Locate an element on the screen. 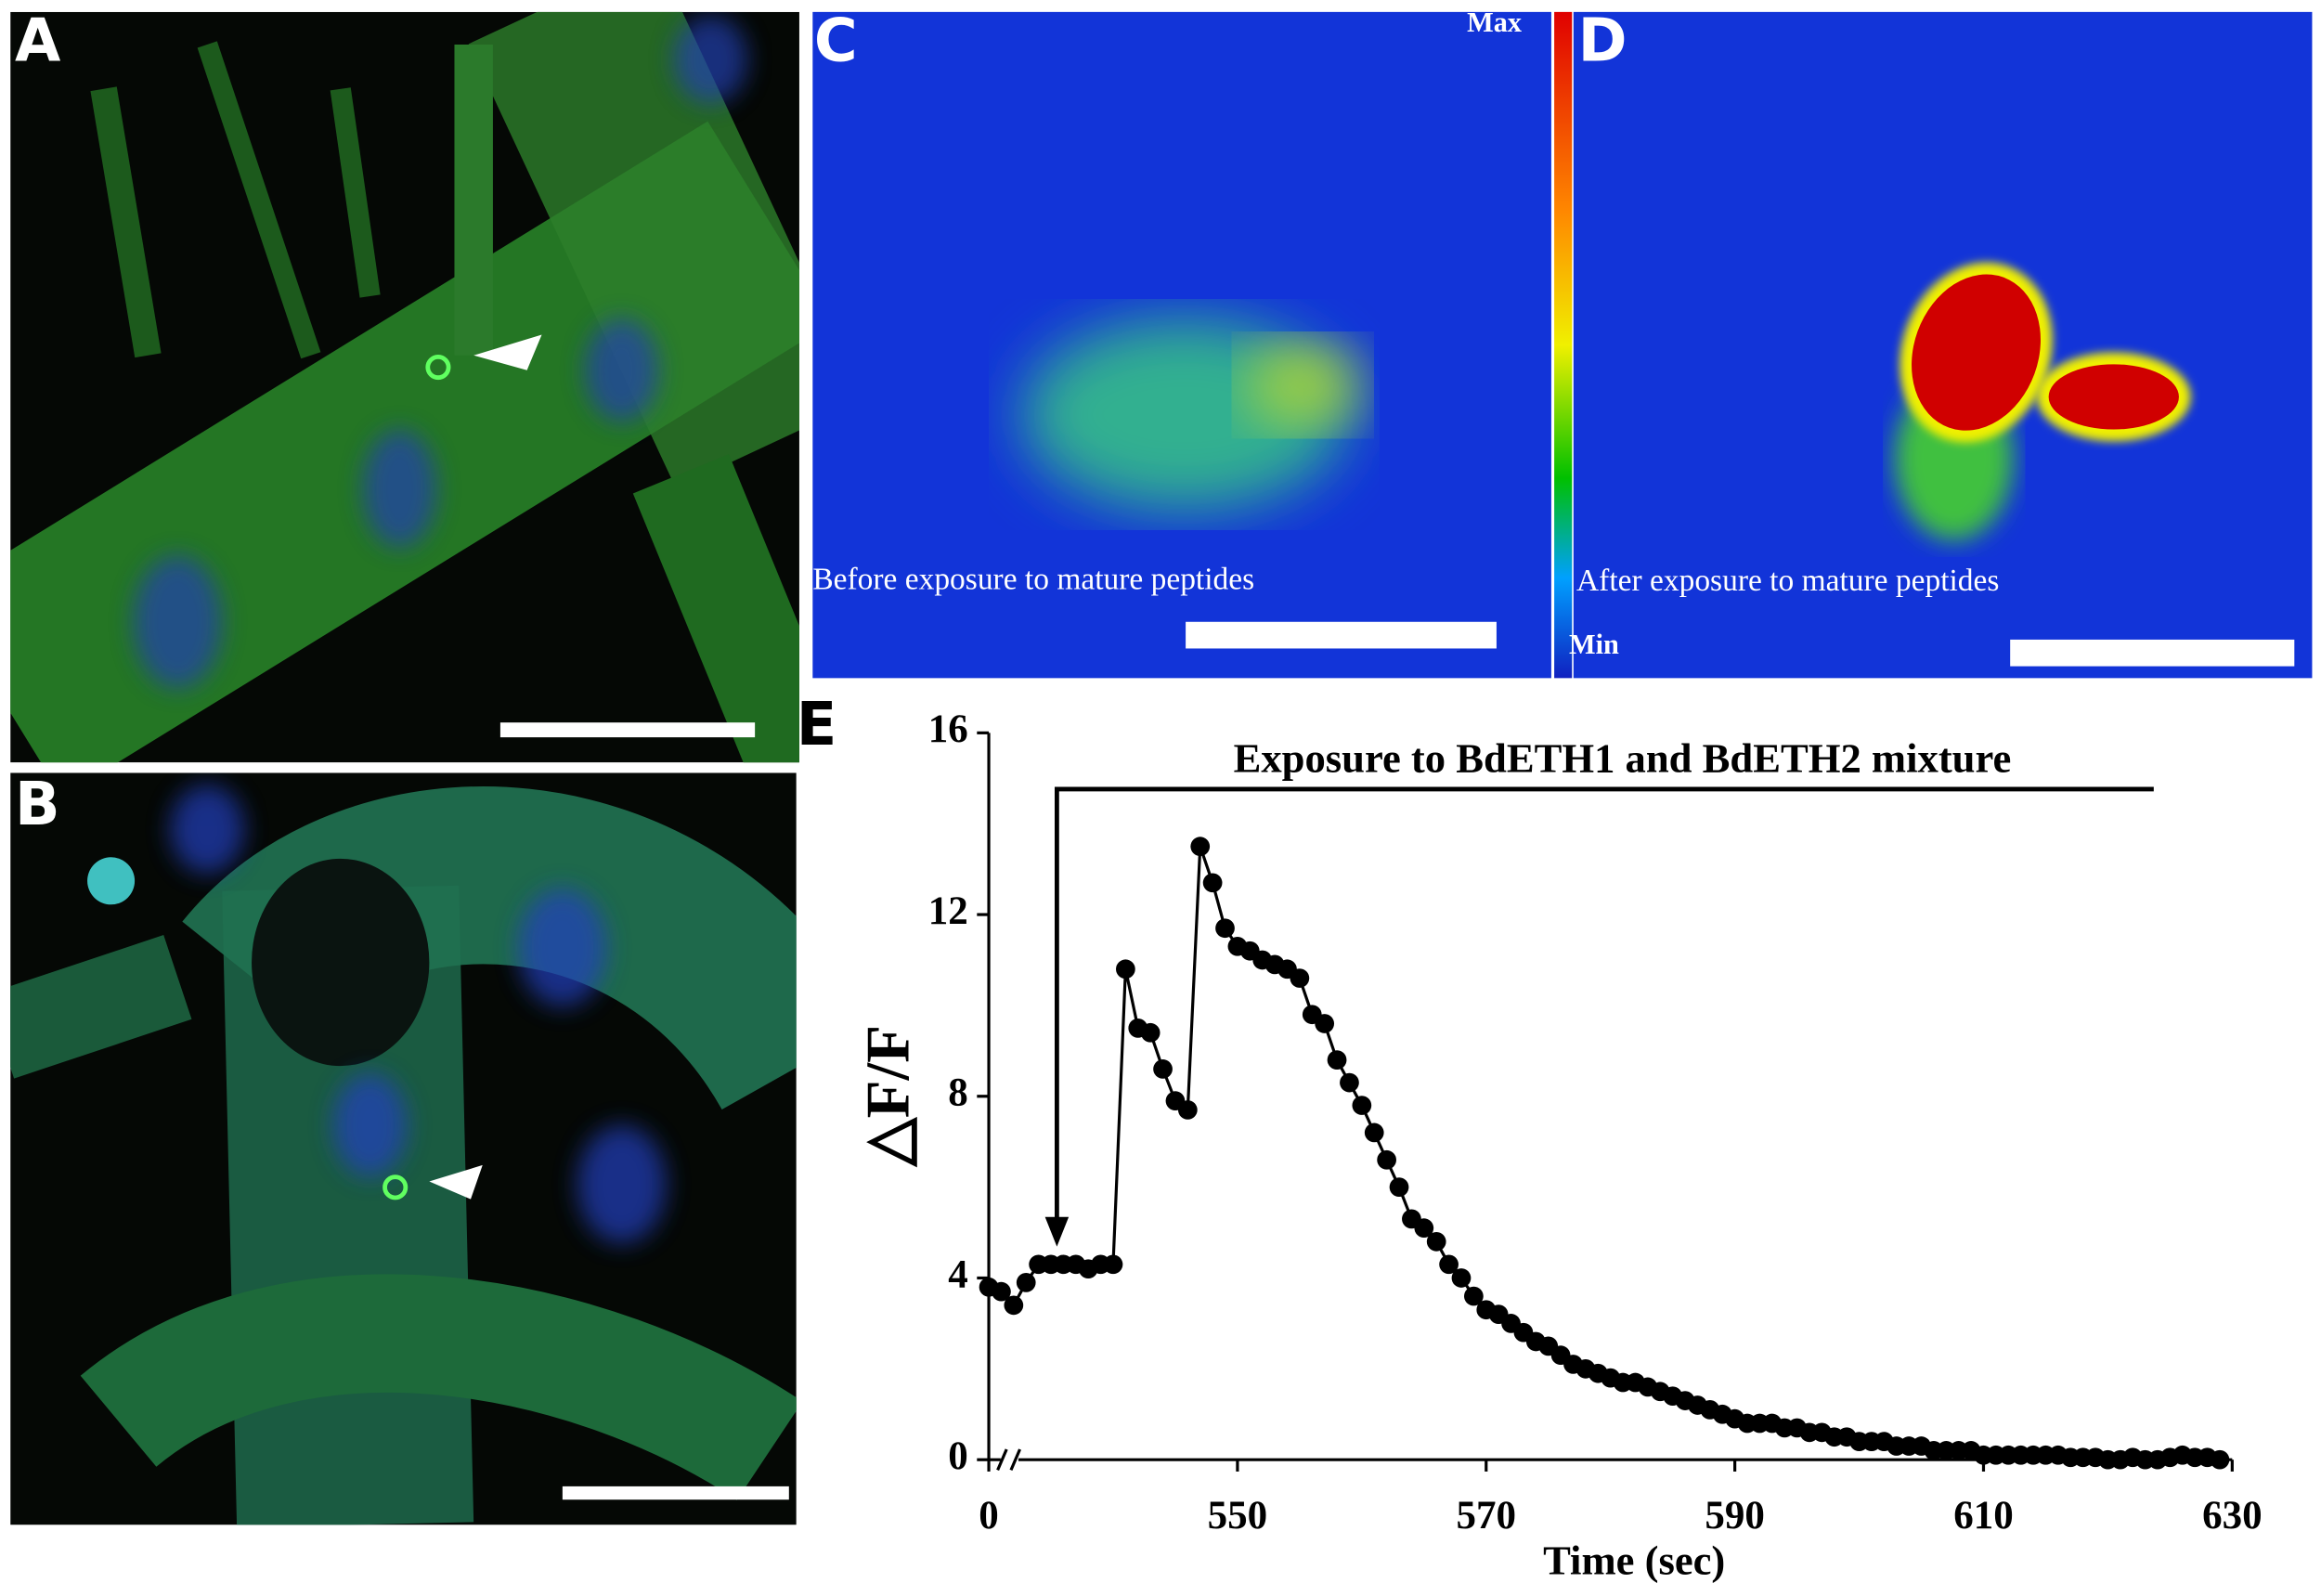  colorbar-max: Max is located at coordinates (1495, 22).